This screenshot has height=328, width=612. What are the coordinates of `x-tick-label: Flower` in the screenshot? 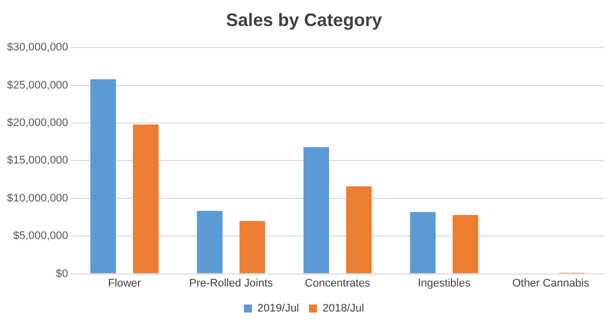 It's located at (125, 283).